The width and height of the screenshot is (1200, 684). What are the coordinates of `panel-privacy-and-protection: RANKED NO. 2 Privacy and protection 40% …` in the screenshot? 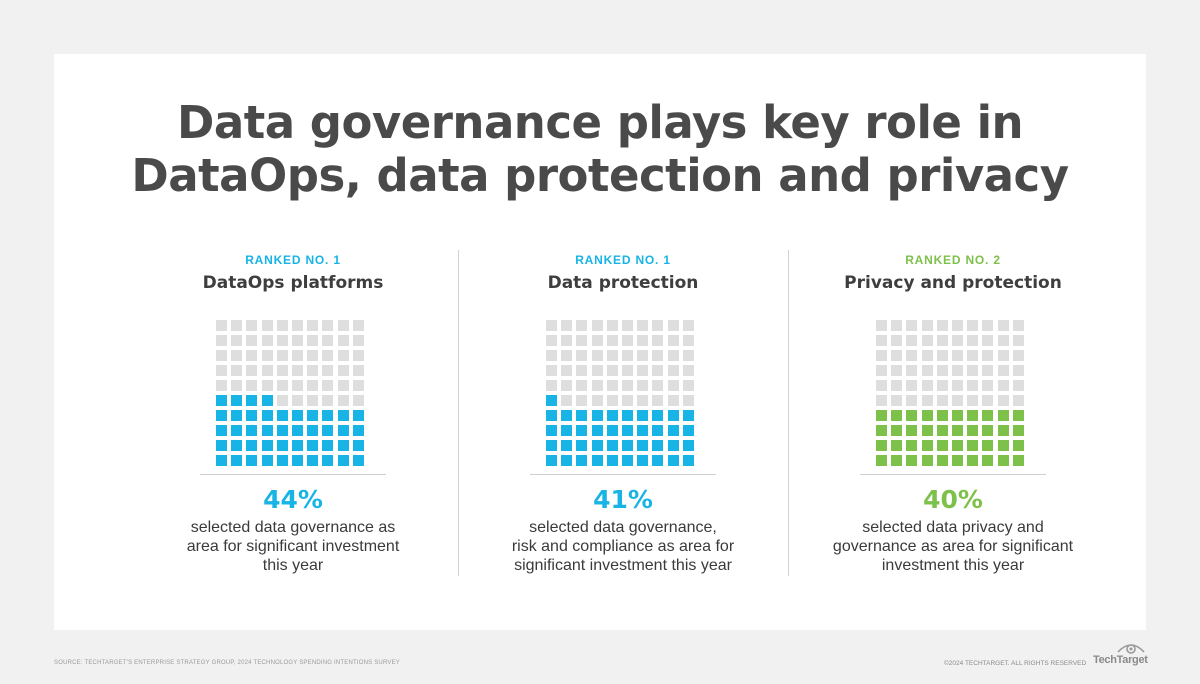 It's located at (953, 415).